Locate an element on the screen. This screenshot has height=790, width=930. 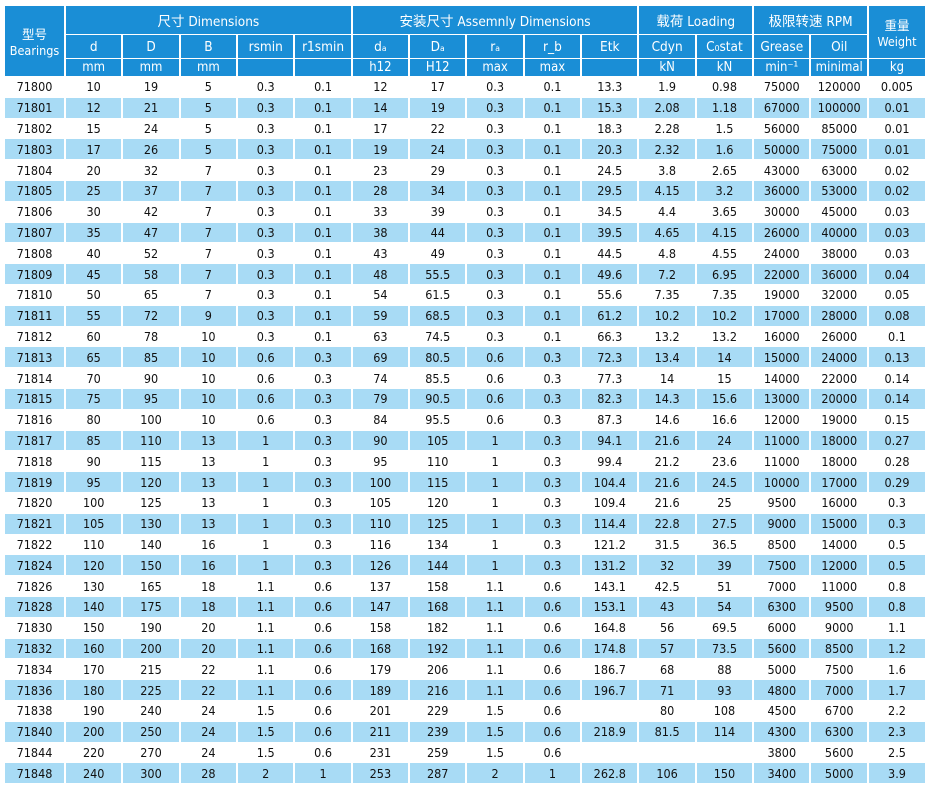
header-weight-en: Weight is located at coordinates (897, 41).